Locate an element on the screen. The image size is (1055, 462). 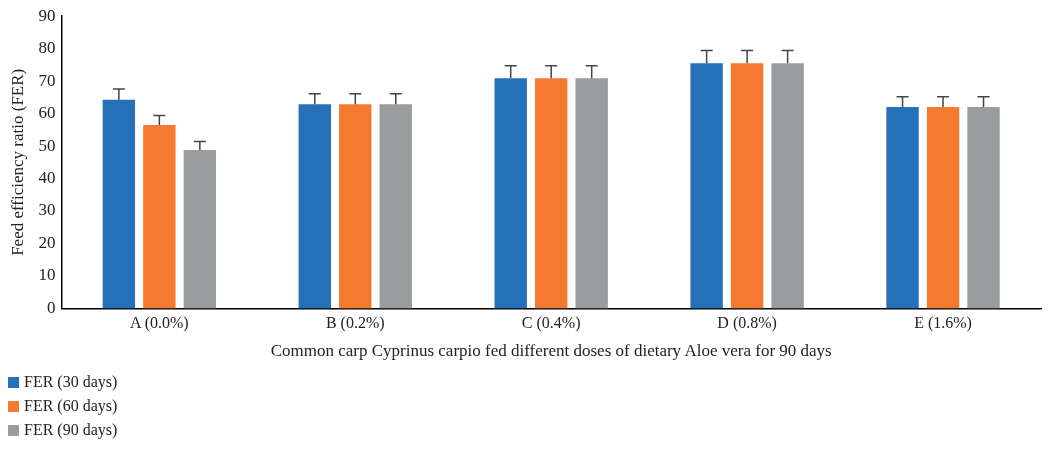
y-tick-label: 50 is located at coordinates (47, 145).